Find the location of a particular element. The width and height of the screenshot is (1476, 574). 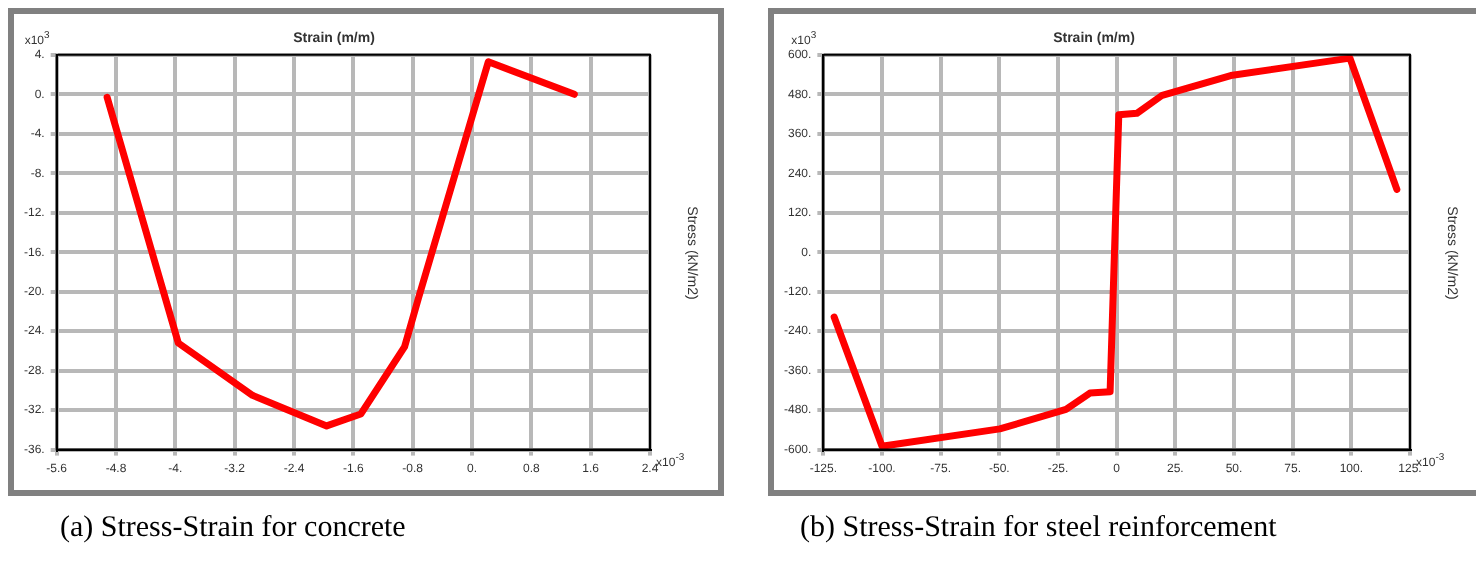

text: (b) Stress-Strain for steel reinforcement is located at coordinates (1038, 529).